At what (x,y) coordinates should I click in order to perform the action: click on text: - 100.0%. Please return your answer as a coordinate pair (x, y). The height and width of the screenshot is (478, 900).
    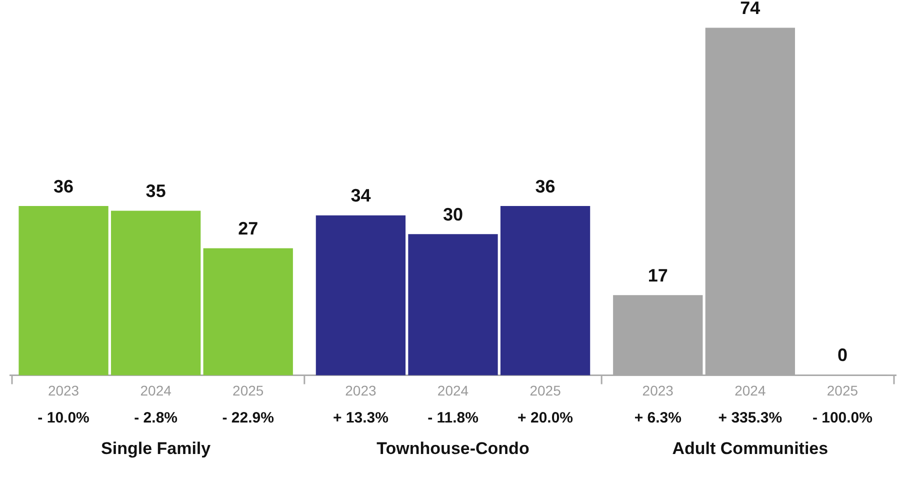
    Looking at the image, I should click on (842, 417).